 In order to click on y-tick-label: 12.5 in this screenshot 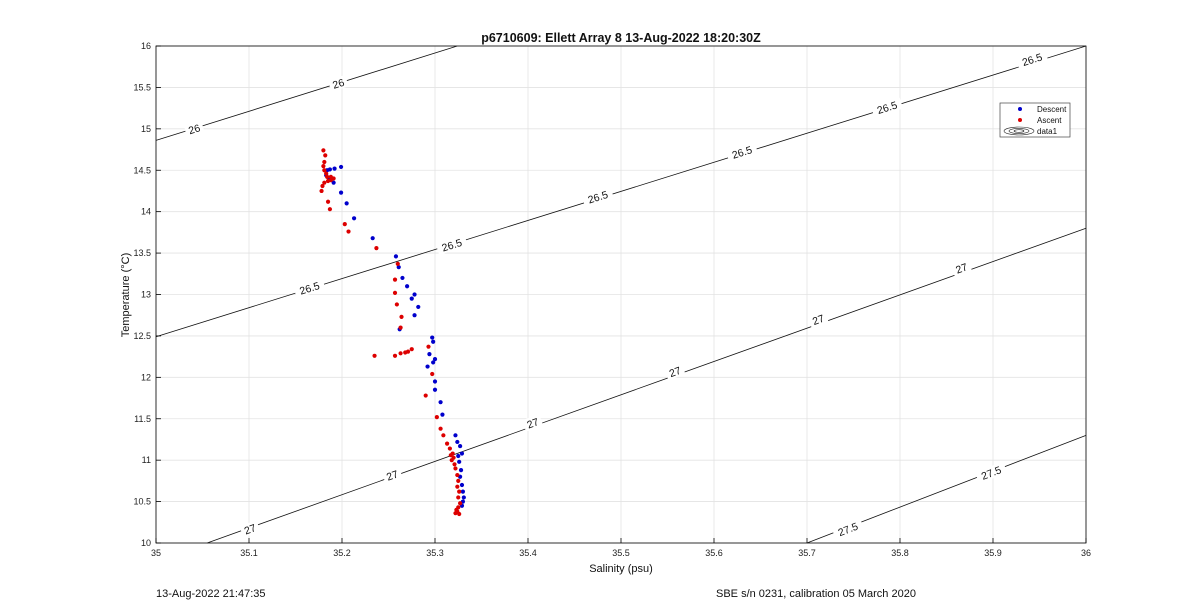, I will do `click(142, 336)`.